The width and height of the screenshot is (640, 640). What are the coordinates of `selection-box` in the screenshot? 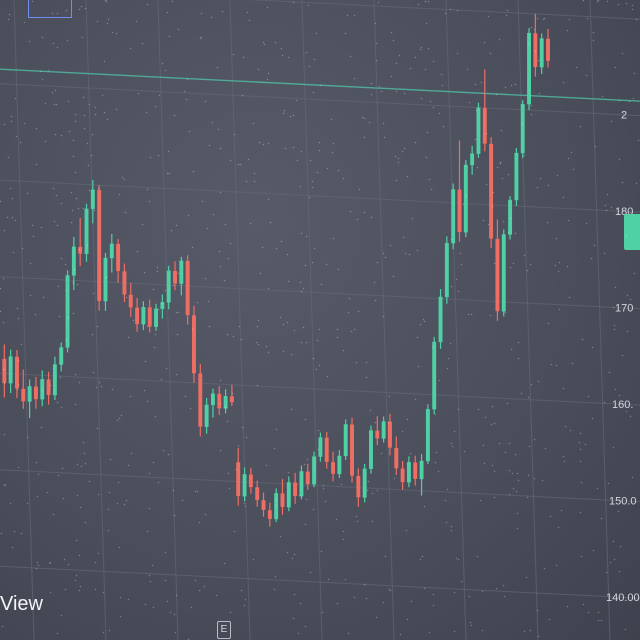 It's located at (50, 9).